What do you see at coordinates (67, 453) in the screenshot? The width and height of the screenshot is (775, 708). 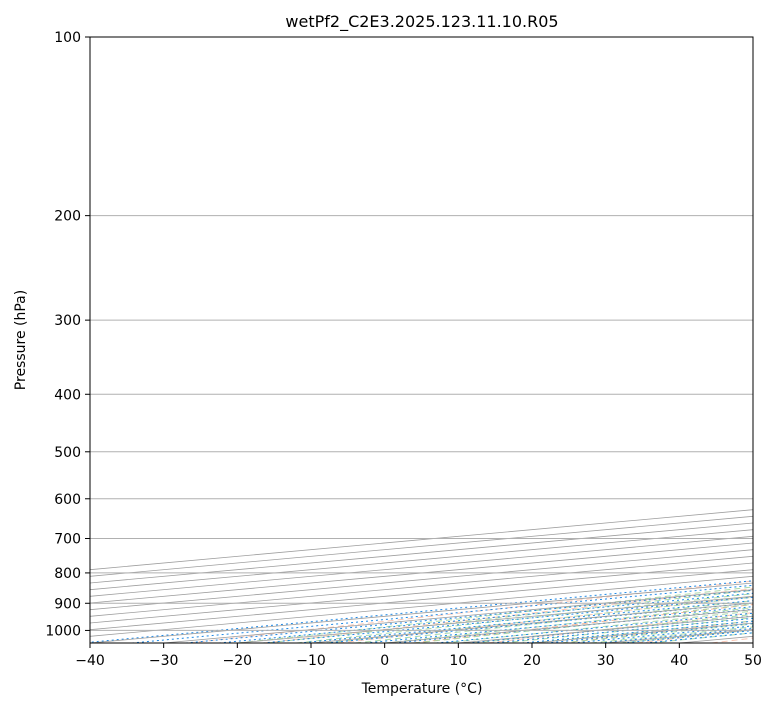 I see `y-tick-label: 500` at bounding box center [67, 453].